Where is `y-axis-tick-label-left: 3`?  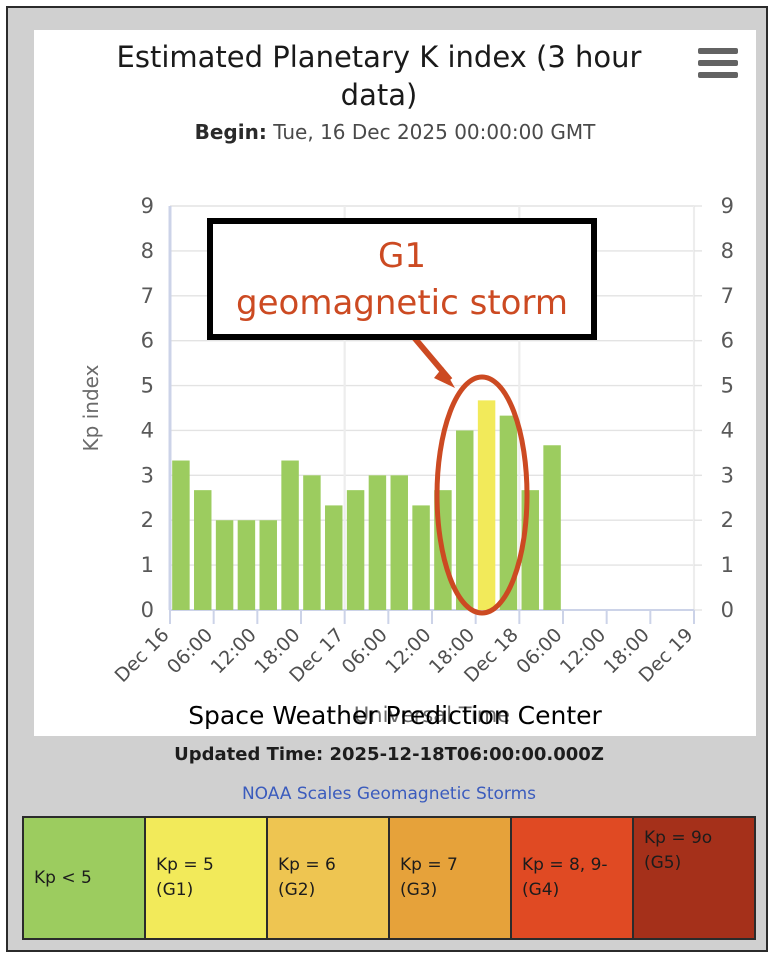
y-axis-tick-label-left: 3 is located at coordinates (147, 475).